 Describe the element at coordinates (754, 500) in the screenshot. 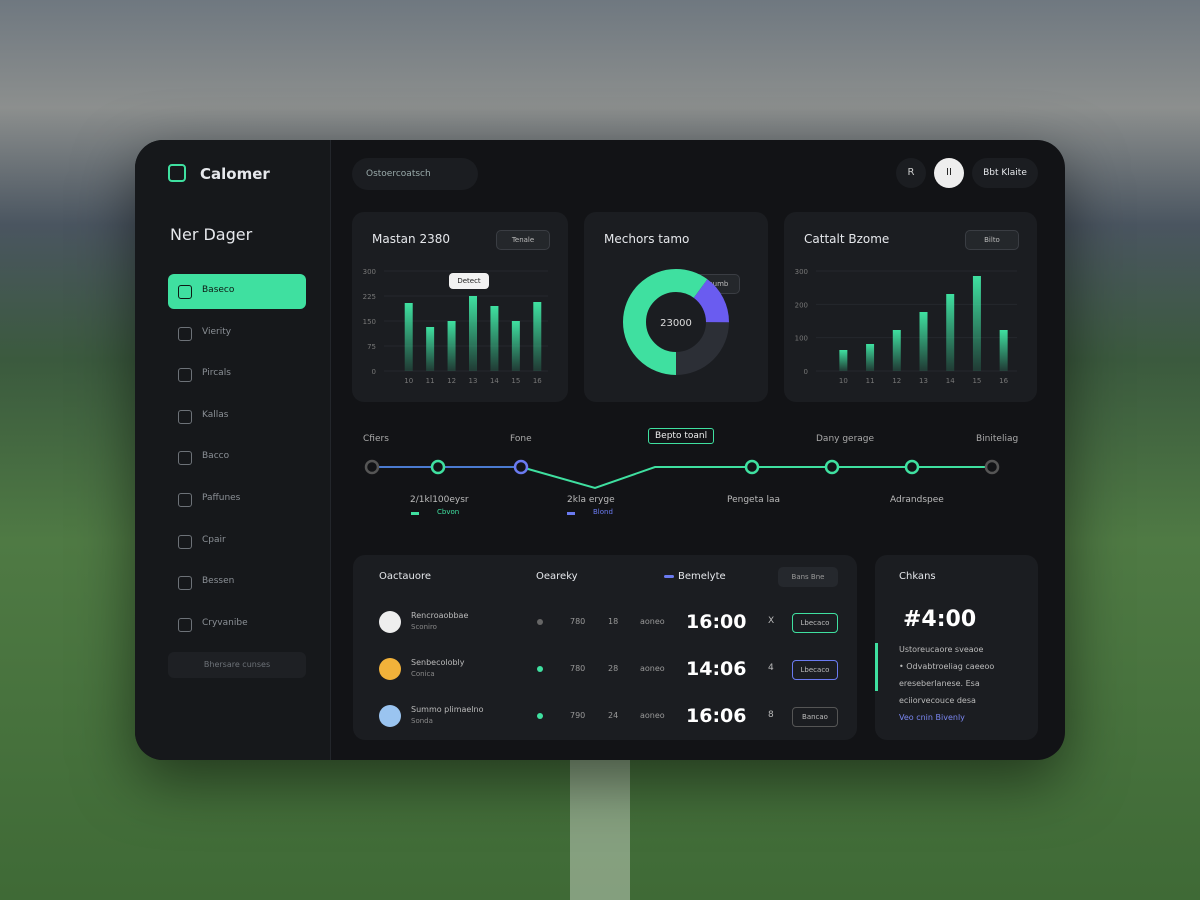

I see `timeline-note: Pengeta laa` at that location.